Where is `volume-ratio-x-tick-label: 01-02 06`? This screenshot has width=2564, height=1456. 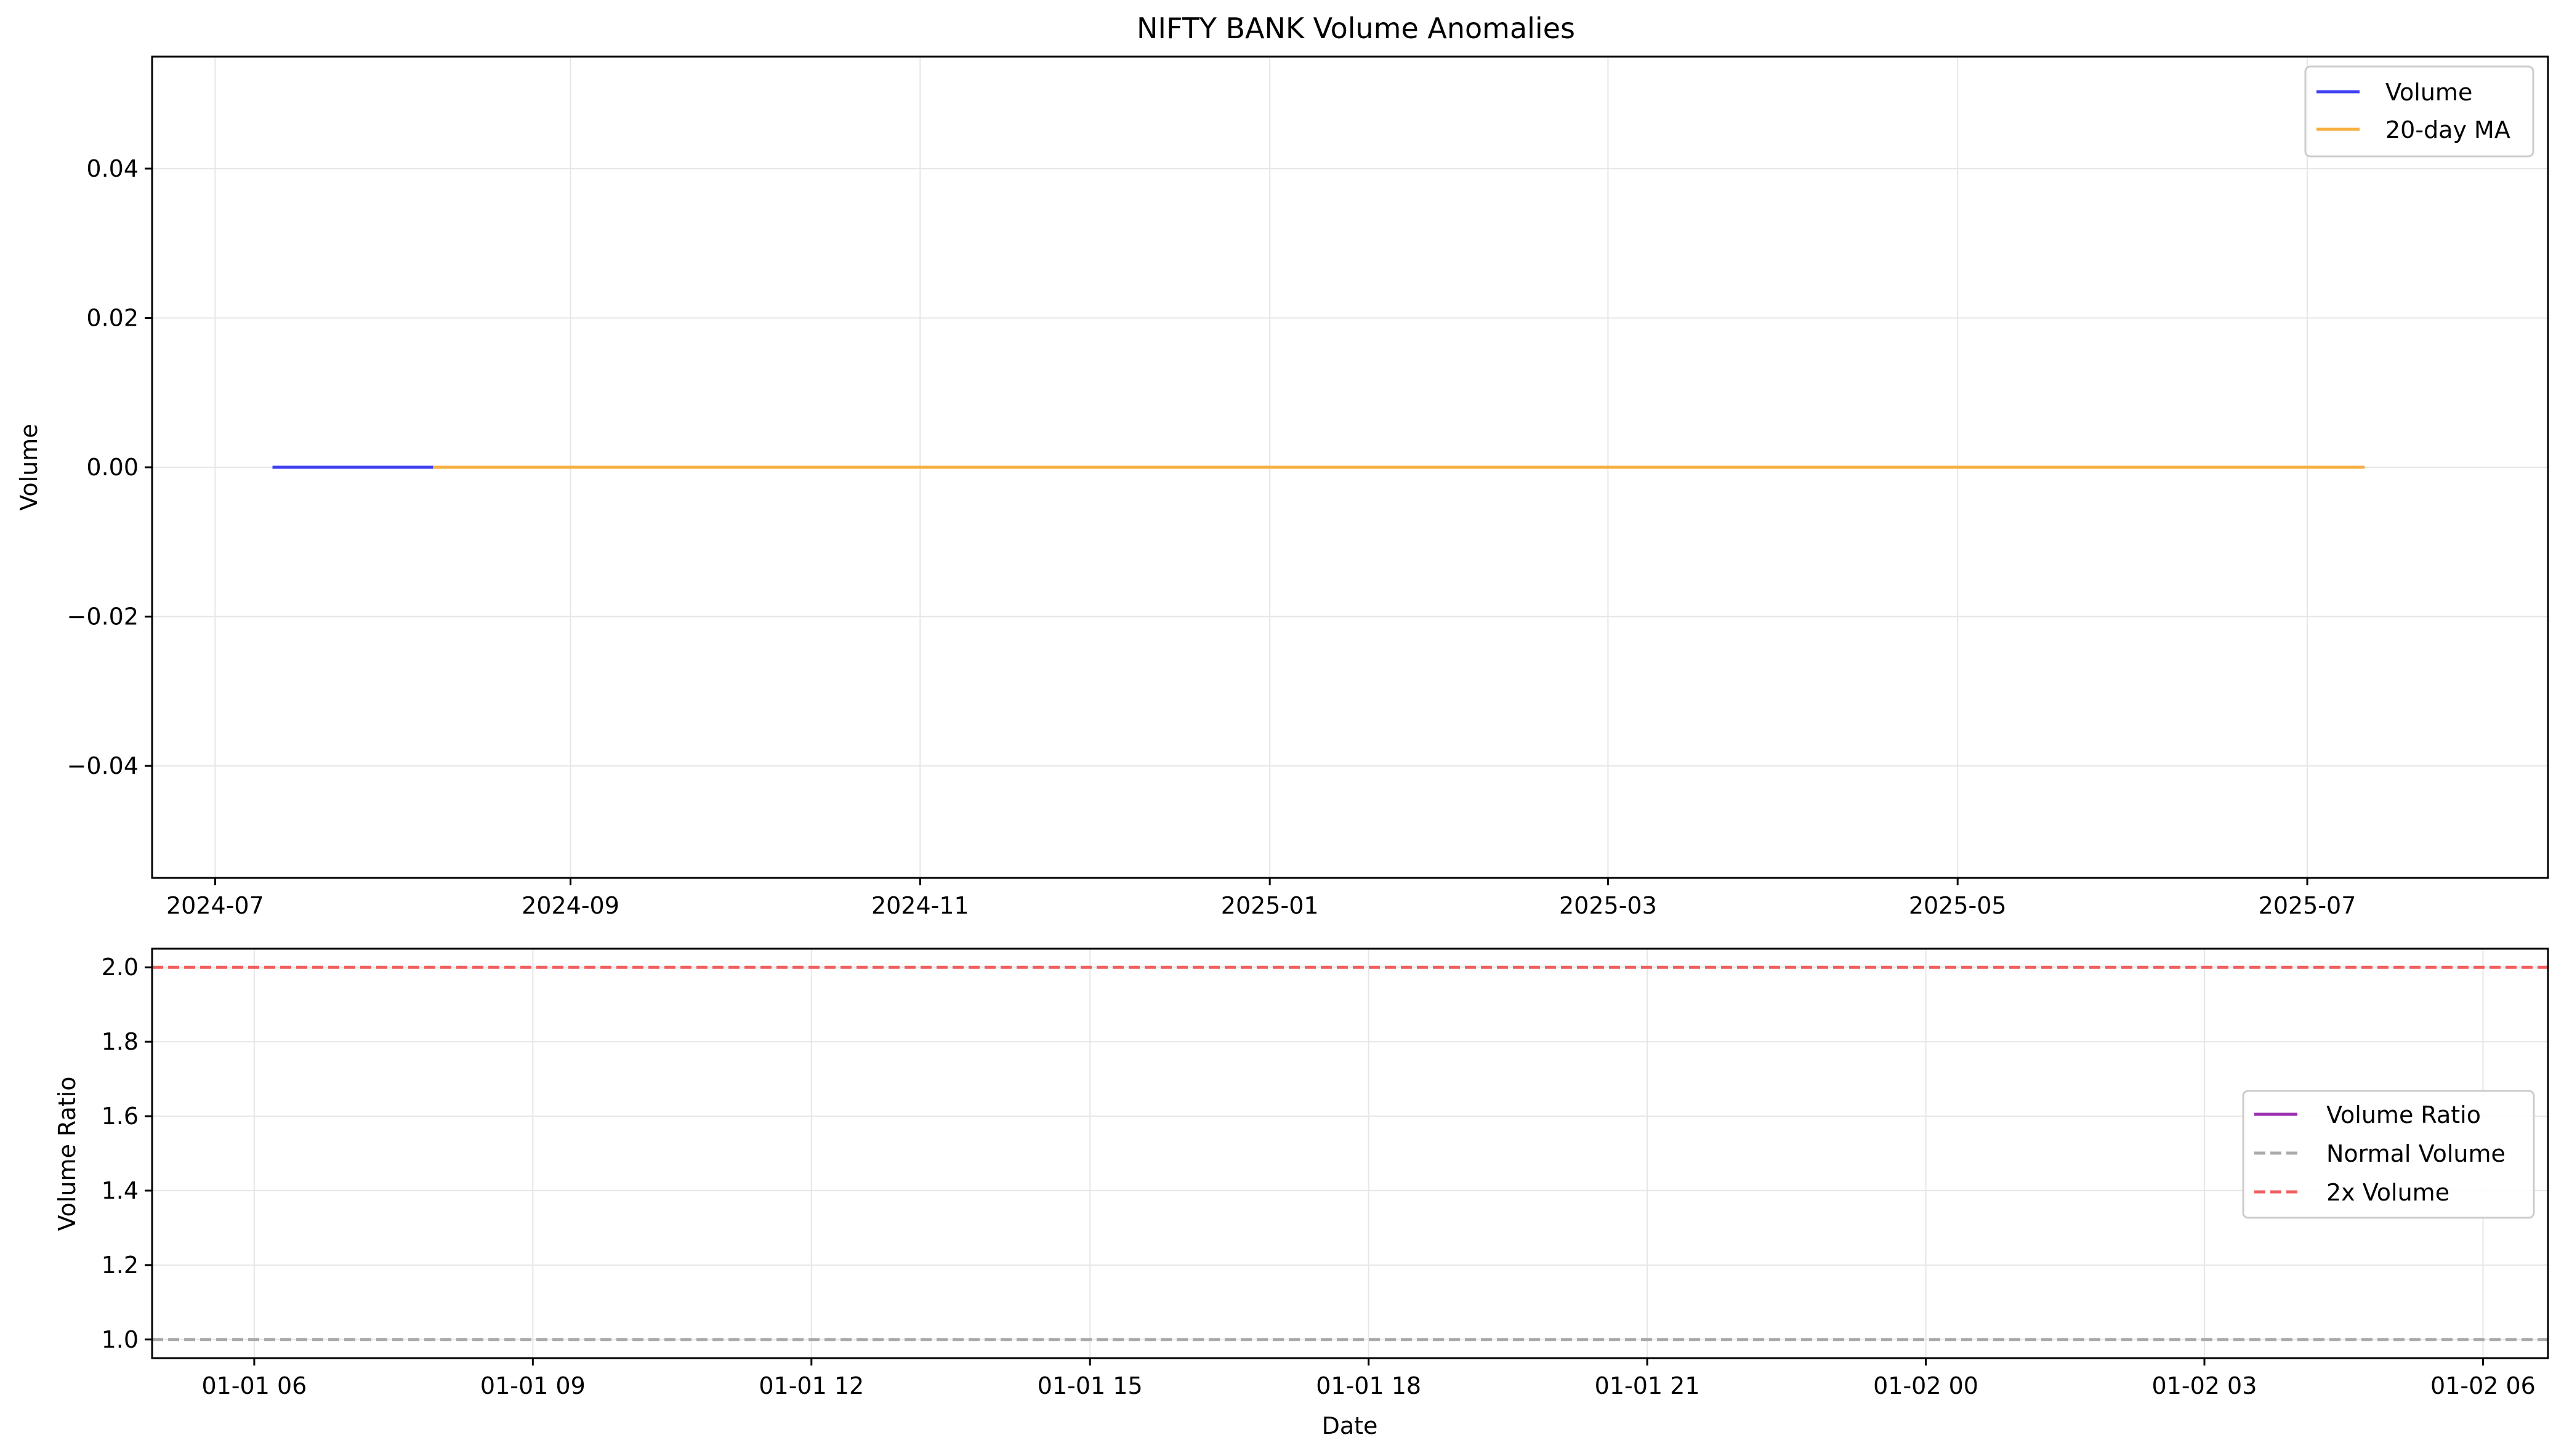 volume-ratio-x-tick-label: 01-02 06 is located at coordinates (2483, 1386).